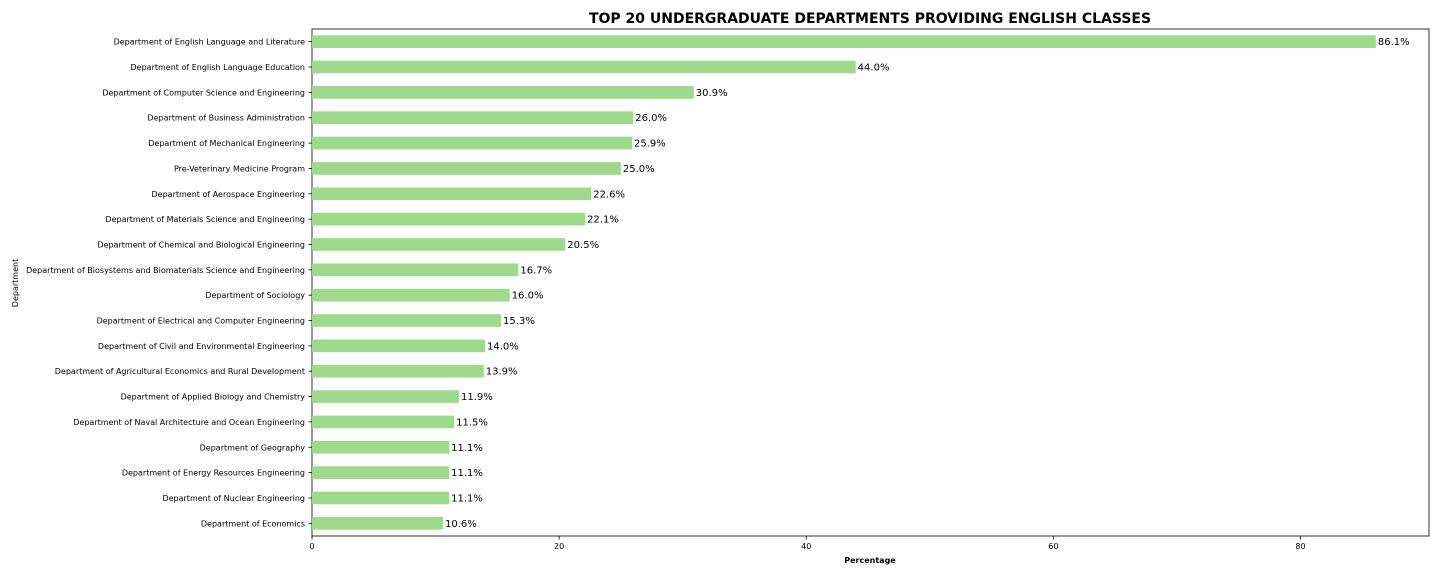 The image size is (1440, 576). I want to click on bar-value-label: 44.0%, so click(874, 68).